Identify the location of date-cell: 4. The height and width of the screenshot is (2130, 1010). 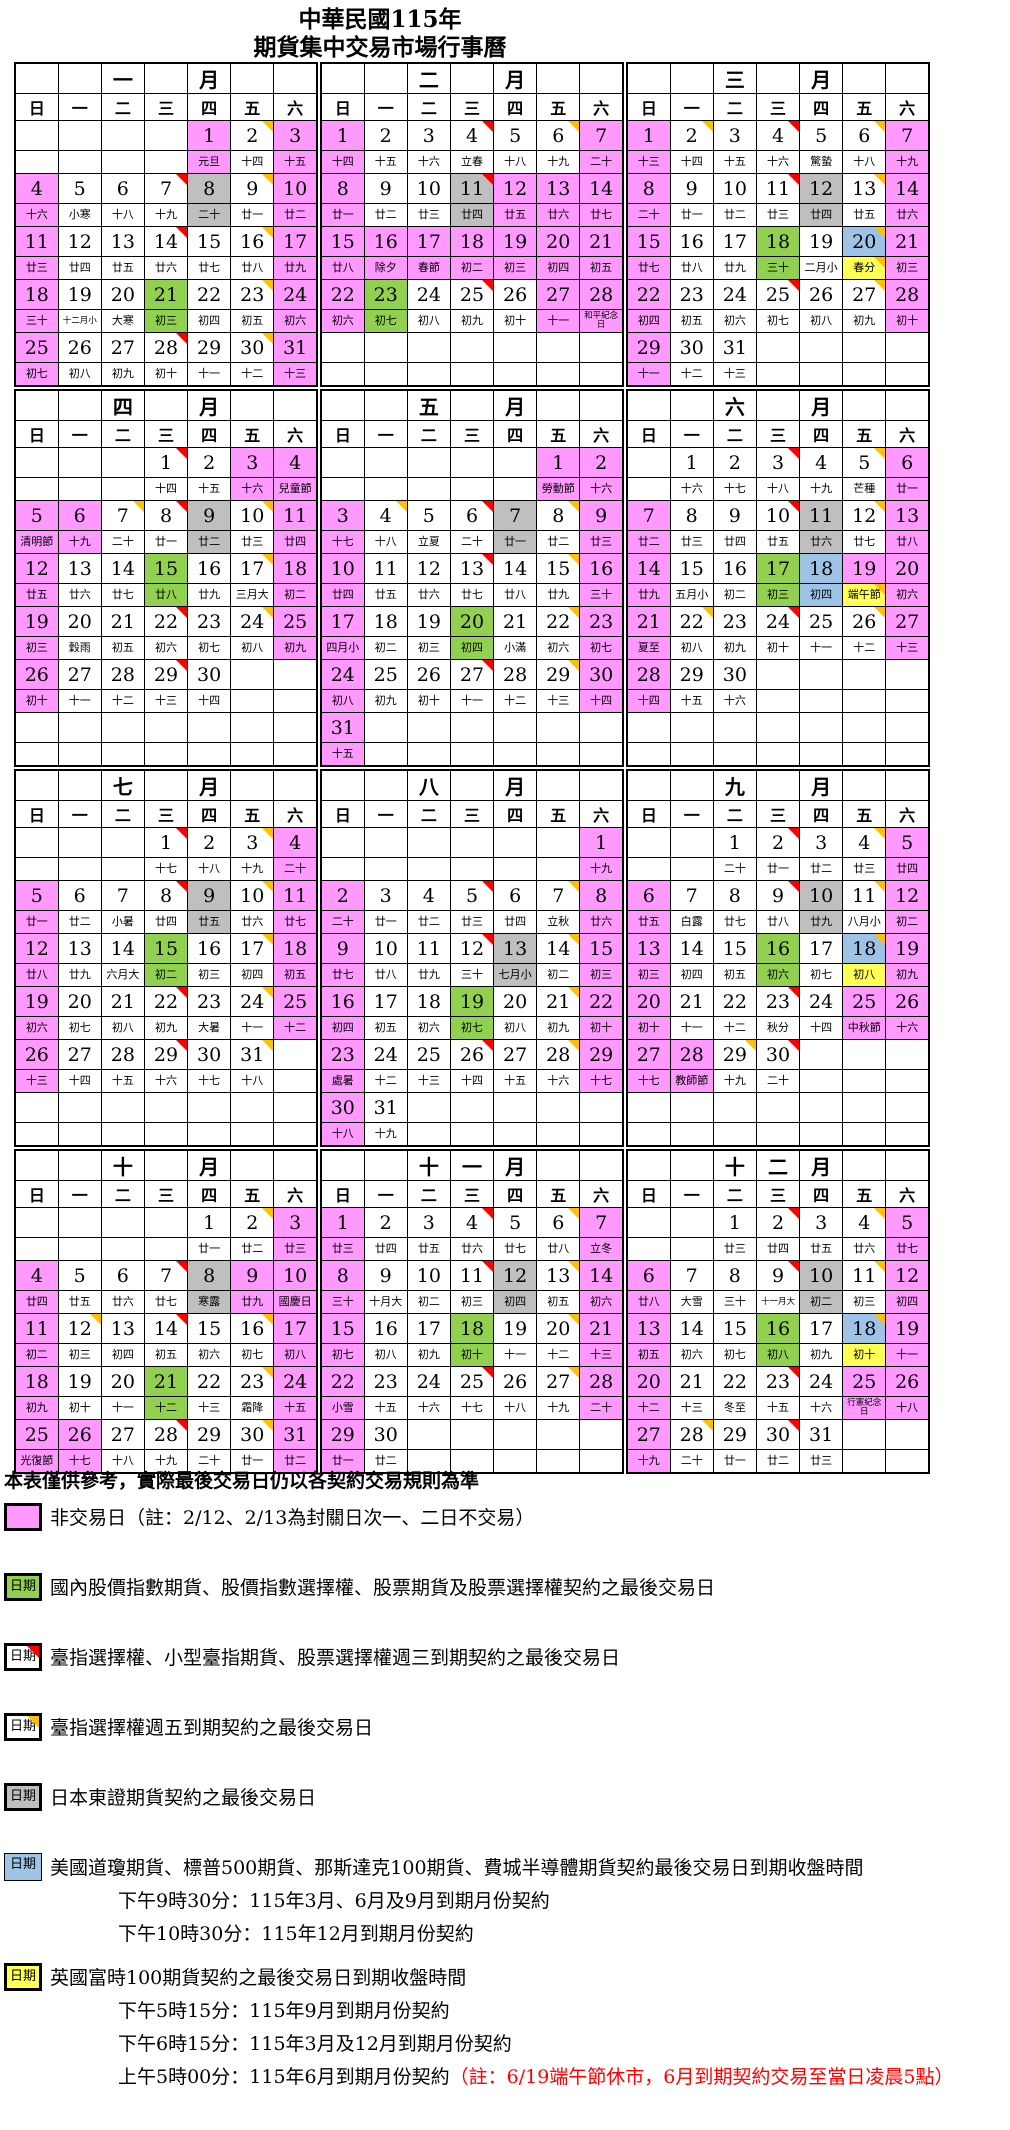
(864, 1222).